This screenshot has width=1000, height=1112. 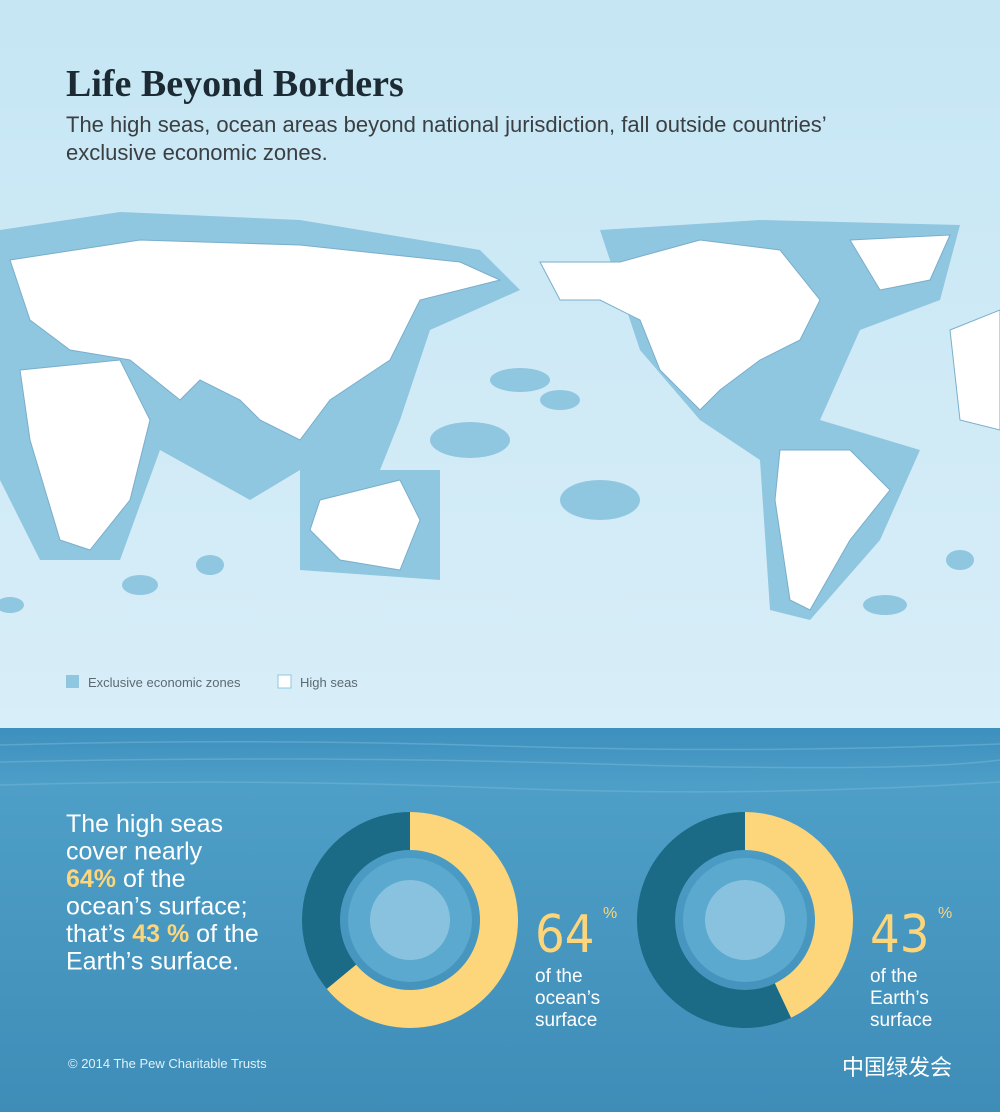 I want to click on statement-text: ocean’s surface;, so click(x=157, y=907).